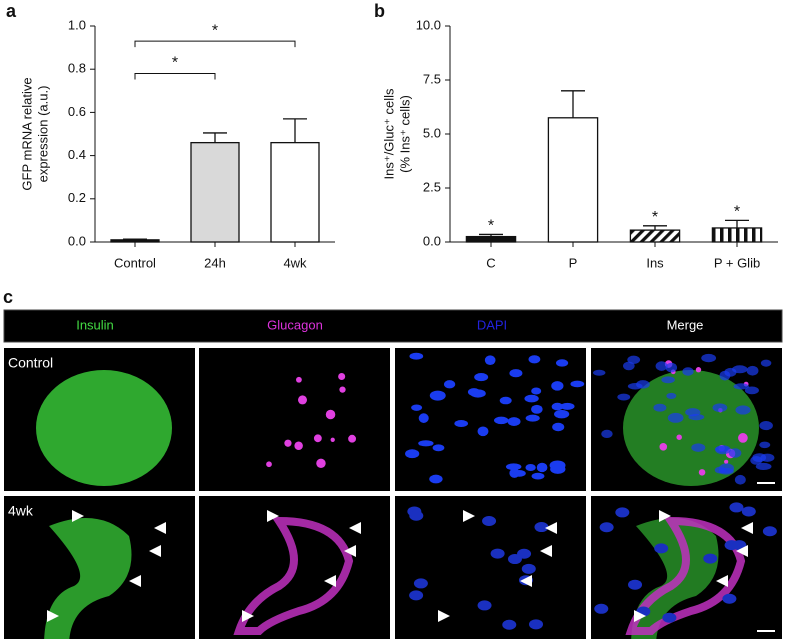  I want to click on y-tick-label: 0.6, so click(77, 111).